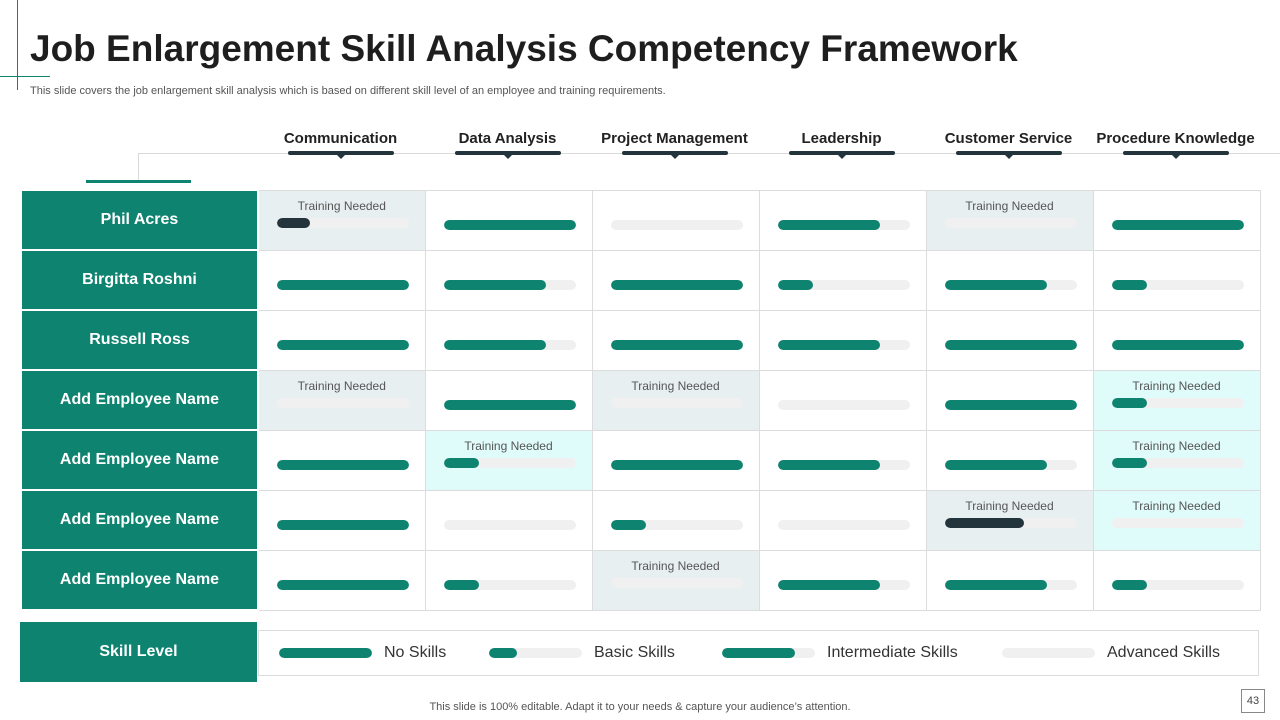 The image size is (1280, 720). What do you see at coordinates (1008, 144) in the screenshot?
I see `column-header: Customer Service` at bounding box center [1008, 144].